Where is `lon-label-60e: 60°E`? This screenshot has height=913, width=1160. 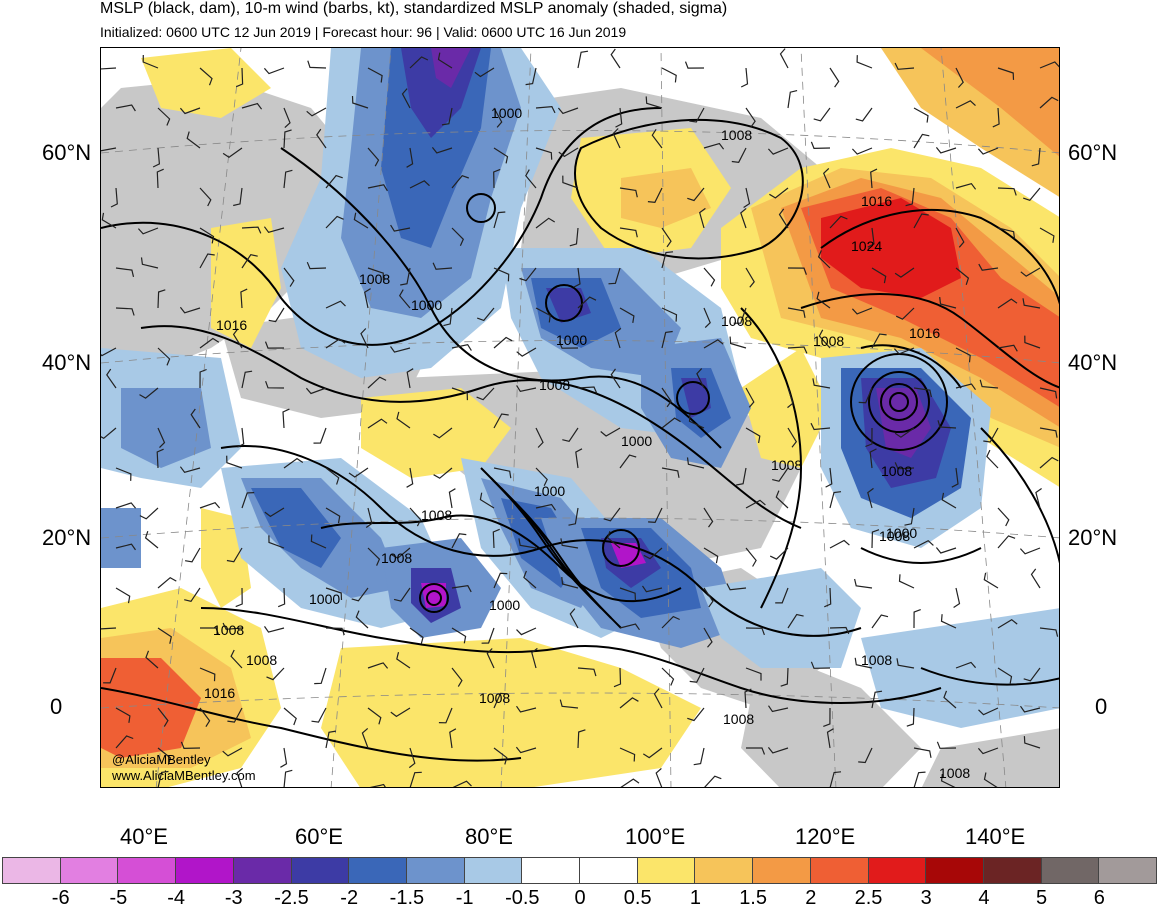
lon-label-60e: 60°E is located at coordinates (319, 836).